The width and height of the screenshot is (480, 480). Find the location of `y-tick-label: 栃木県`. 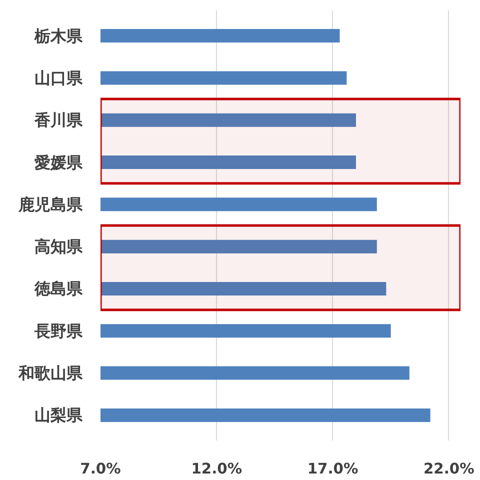

y-tick-label: 栃木県 is located at coordinates (59, 36).